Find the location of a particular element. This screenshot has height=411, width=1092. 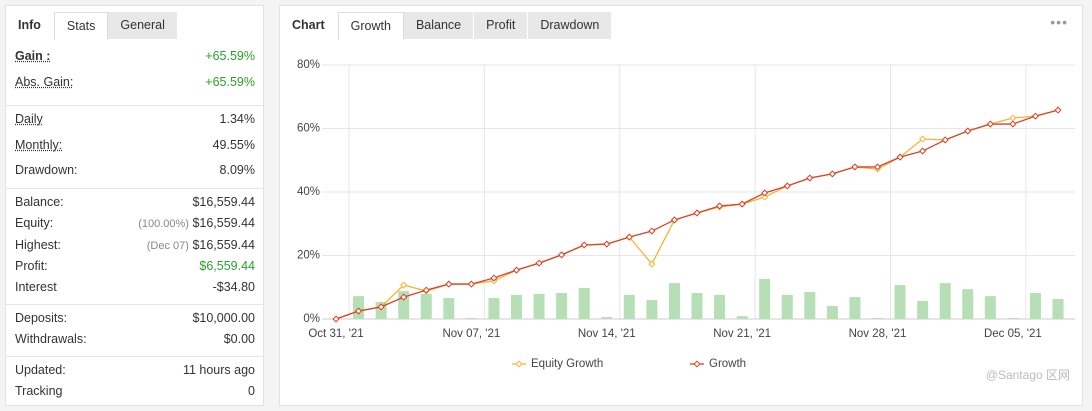

tab: General is located at coordinates (143, 25).